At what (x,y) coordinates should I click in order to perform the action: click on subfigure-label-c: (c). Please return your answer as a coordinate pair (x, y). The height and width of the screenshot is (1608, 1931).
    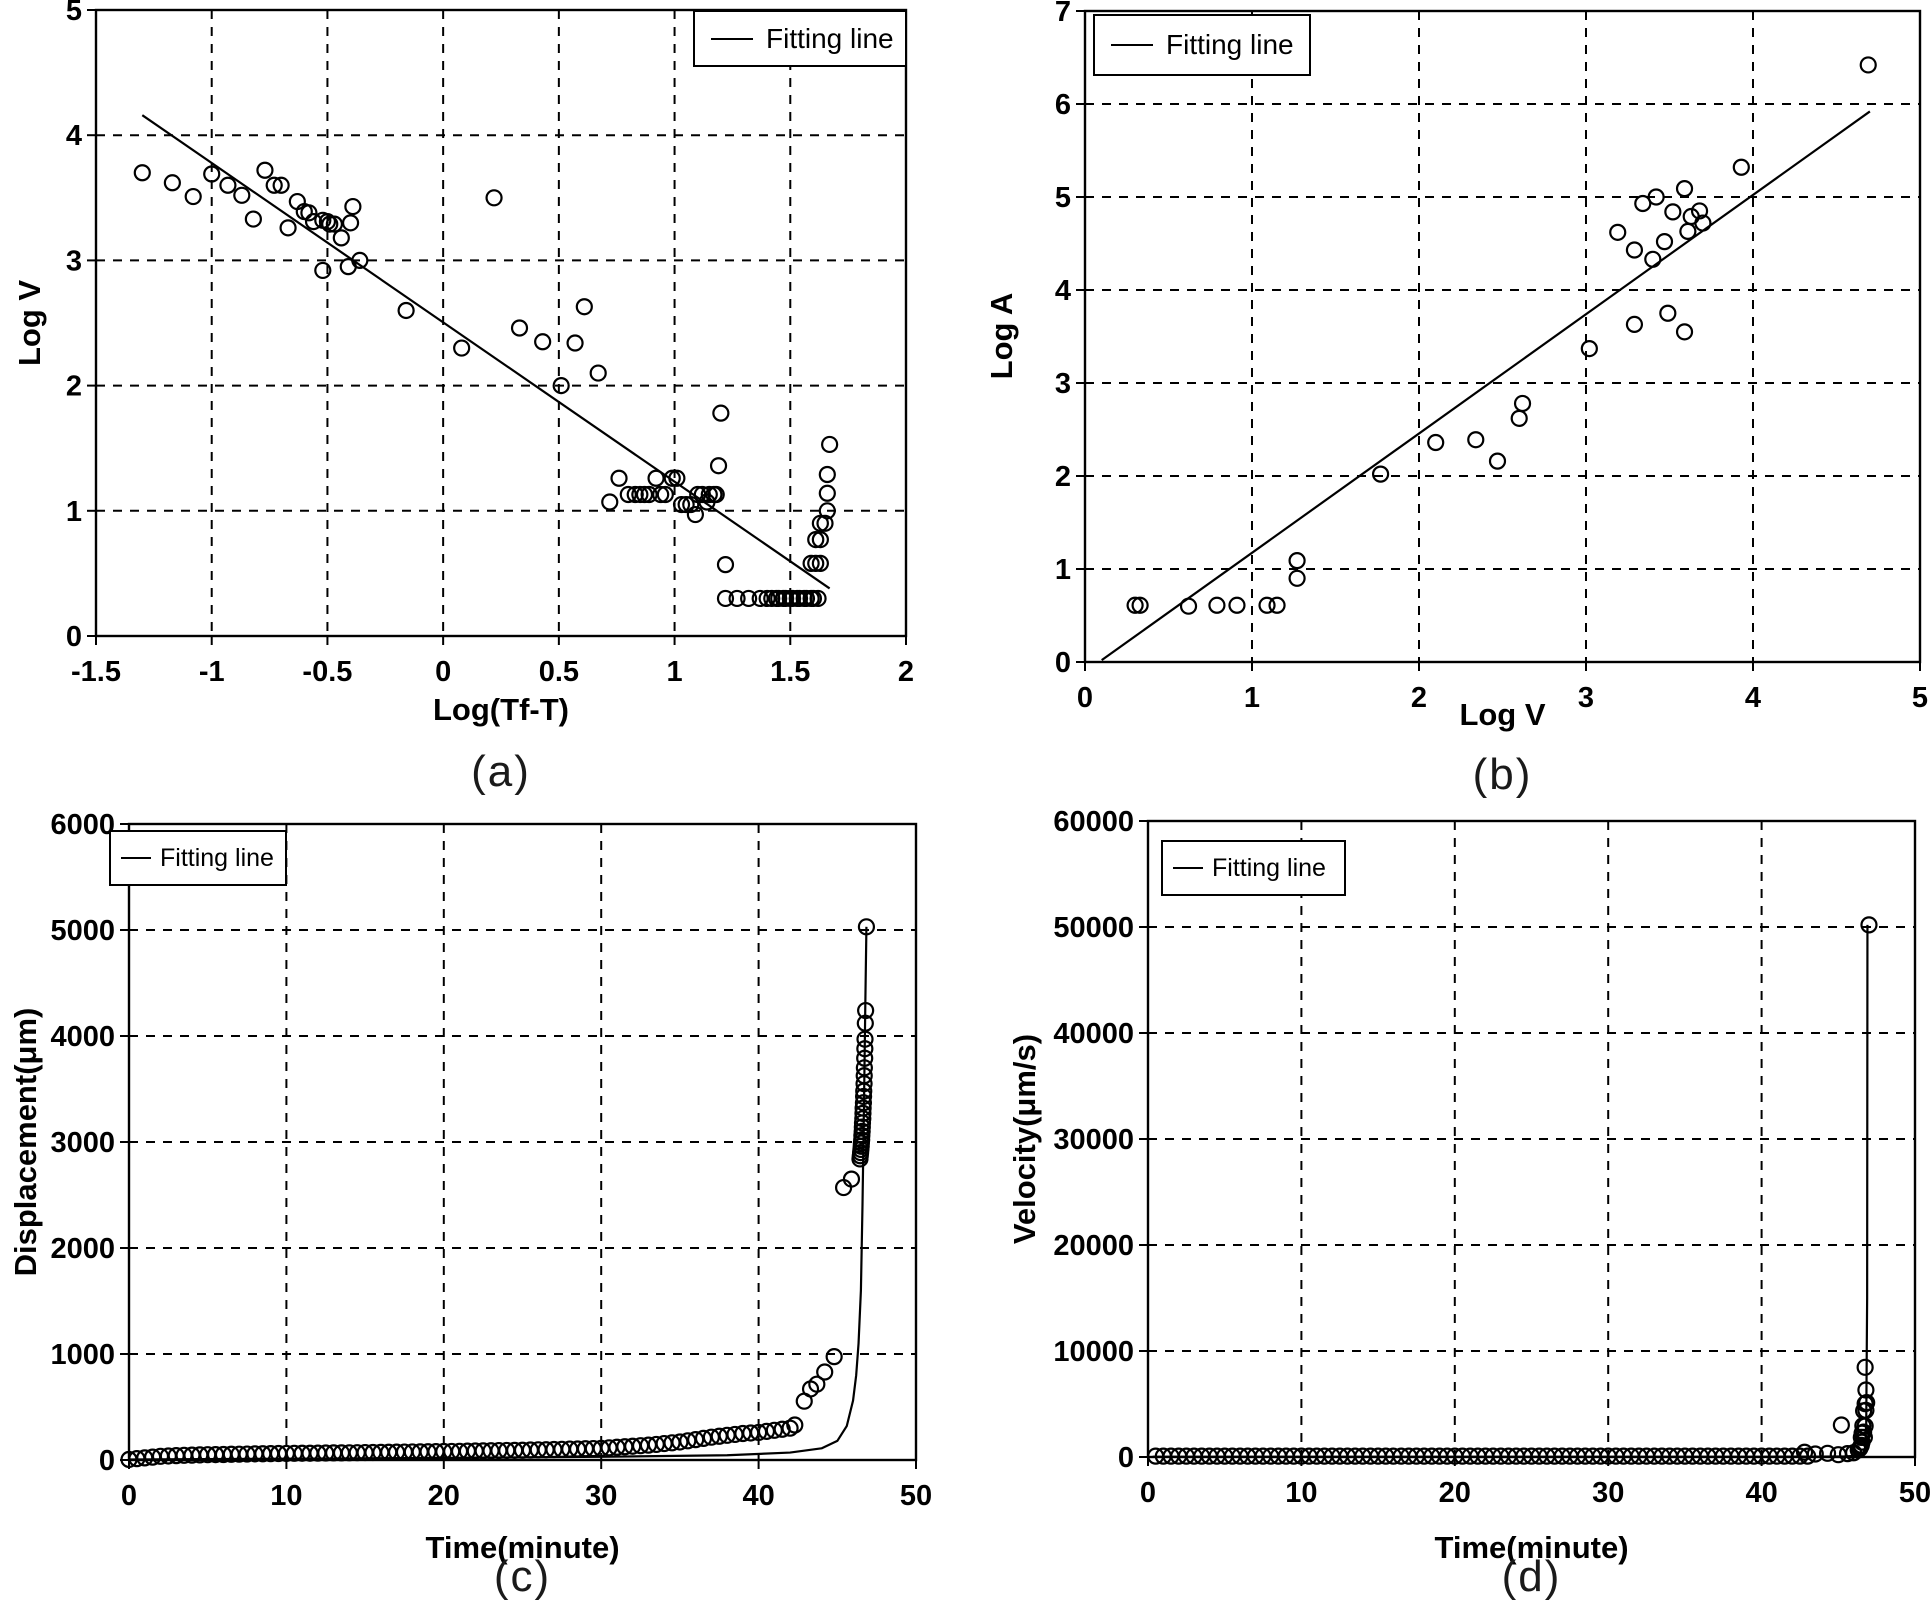
    Looking at the image, I should click on (522, 1576).